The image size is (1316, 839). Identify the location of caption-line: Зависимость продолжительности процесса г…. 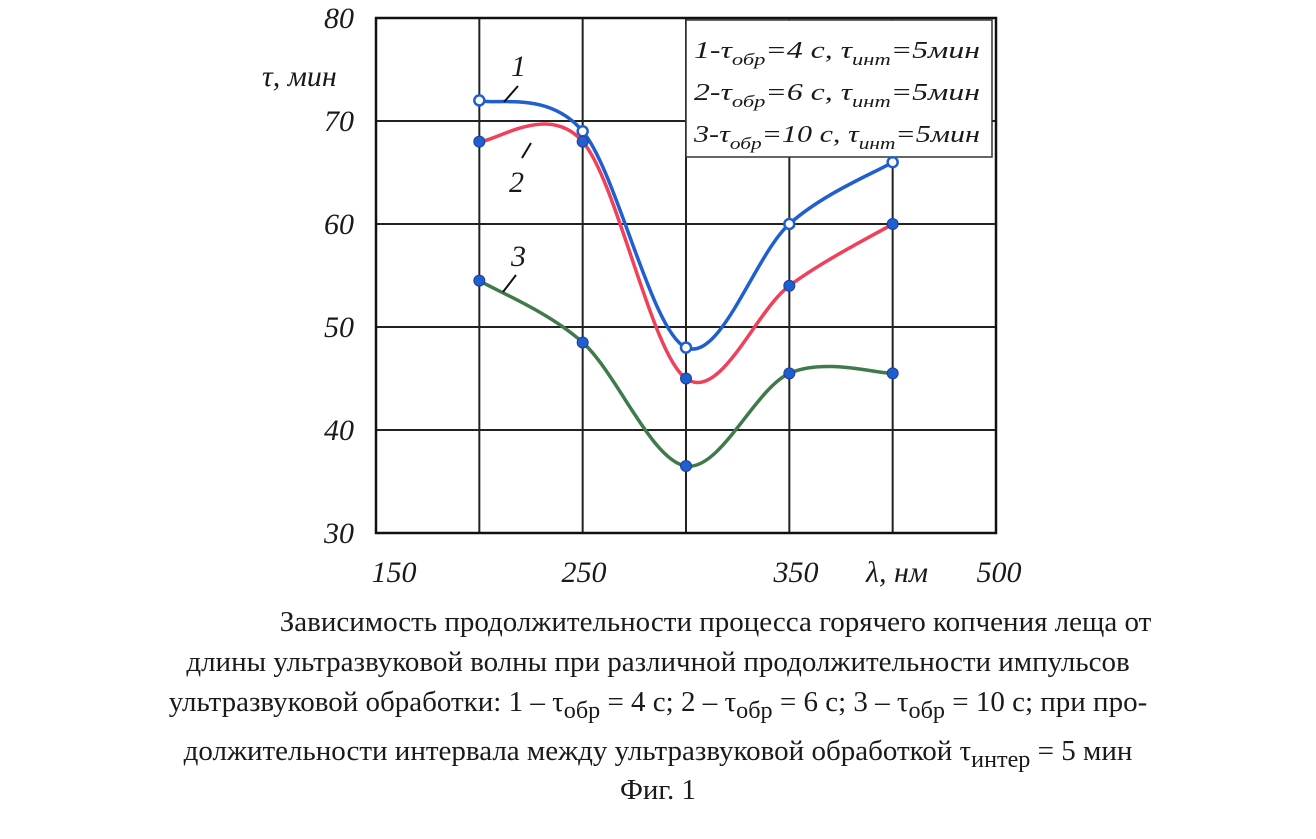
(658, 622).